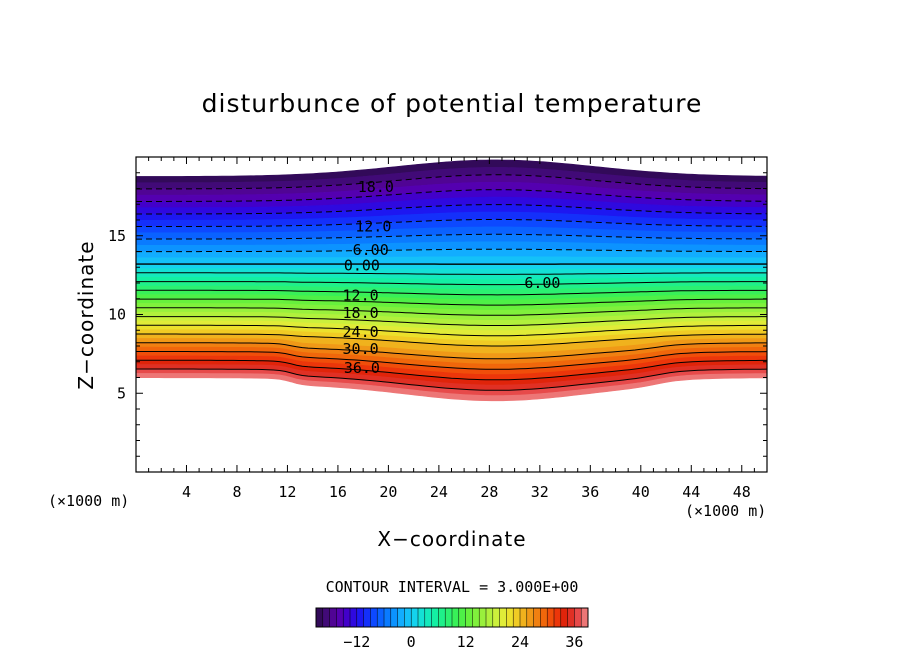  What do you see at coordinates (691, 492) in the screenshot?
I see `x-tick-label: 44` at bounding box center [691, 492].